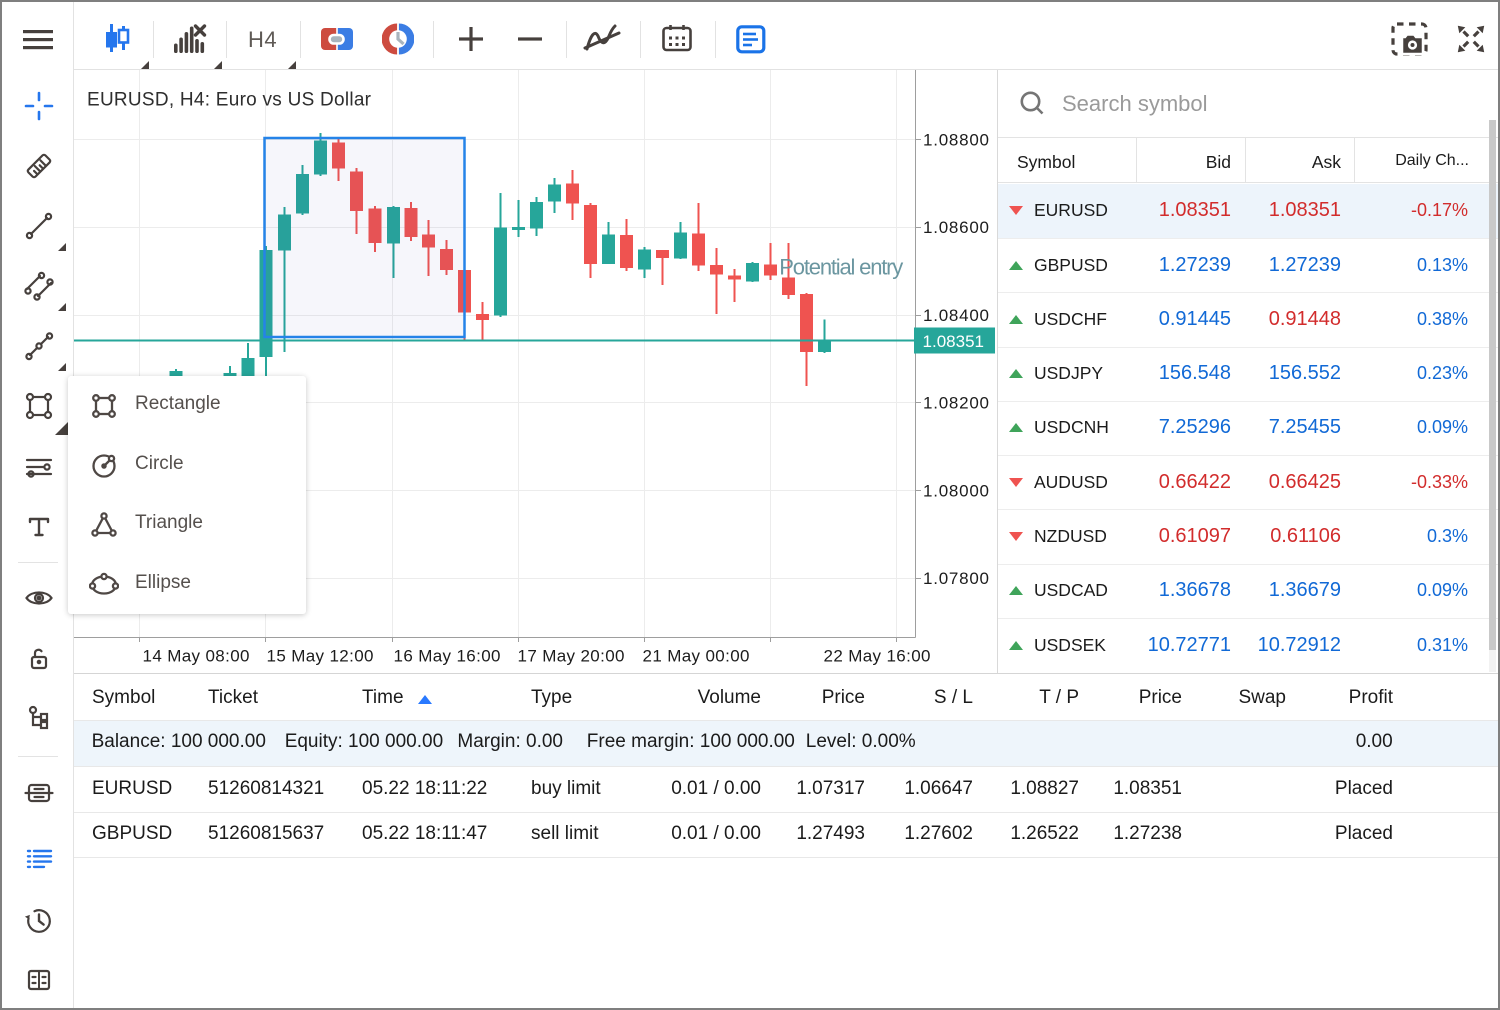 The image size is (1500, 1010). I want to click on svg-text: 1.08200, so click(956, 403).